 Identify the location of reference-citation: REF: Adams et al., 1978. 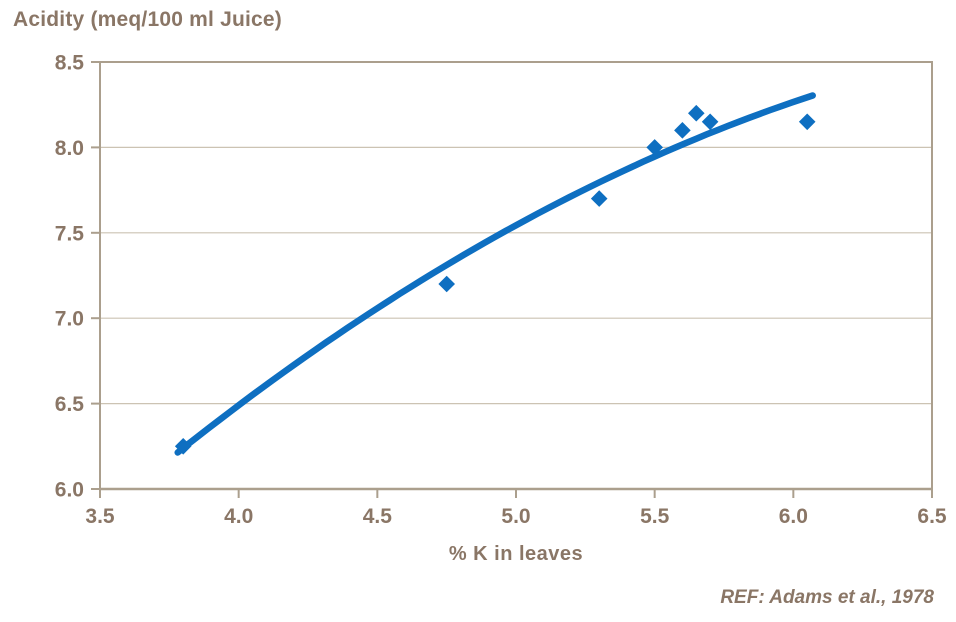
(827, 597).